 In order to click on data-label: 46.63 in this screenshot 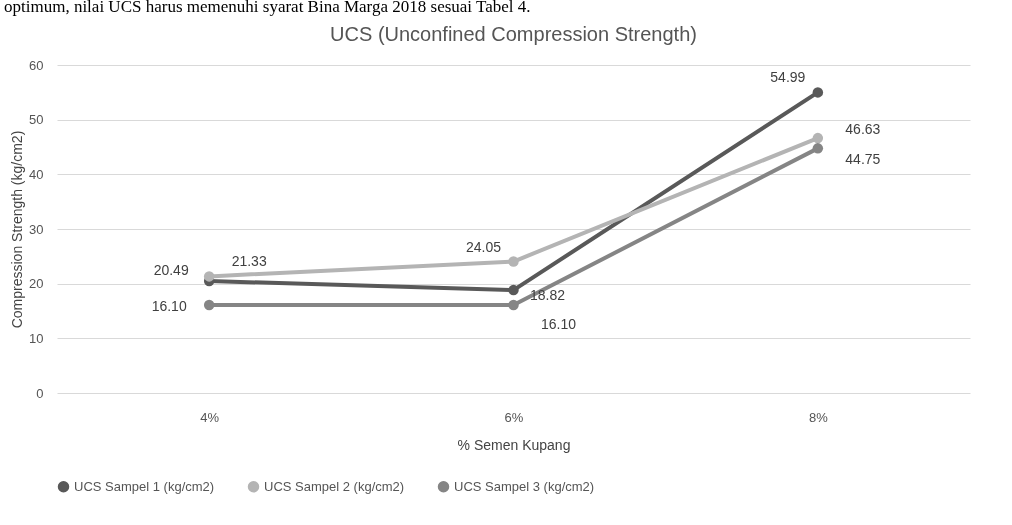, I will do `click(863, 129)`.